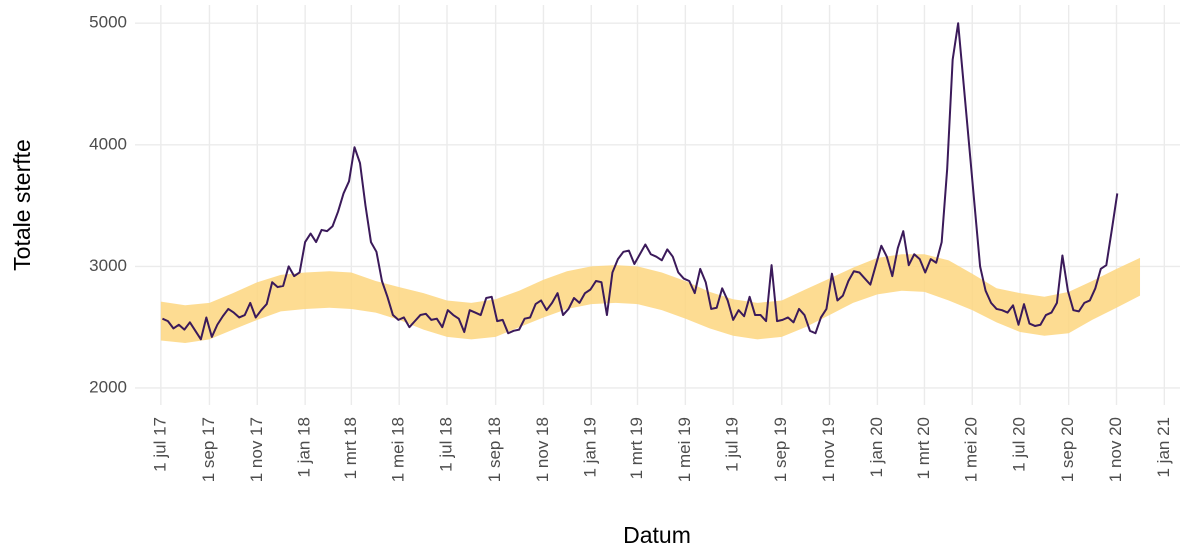 The image size is (1186, 556). I want to click on x-tick-label: 1 sep 20, so click(1067, 449).